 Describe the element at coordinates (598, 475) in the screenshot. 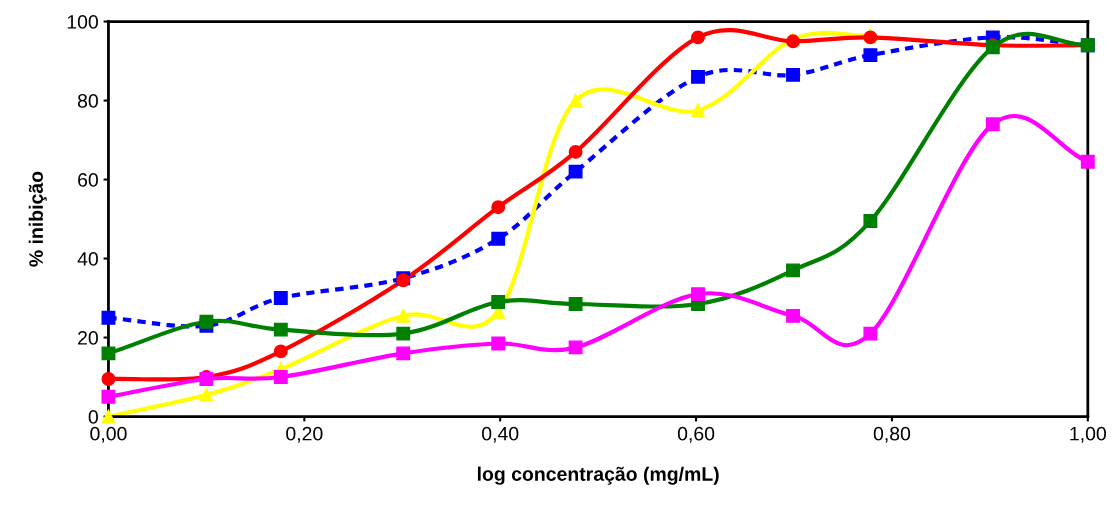

I see `x-axis-title: log concentração (mg/mL)` at that location.